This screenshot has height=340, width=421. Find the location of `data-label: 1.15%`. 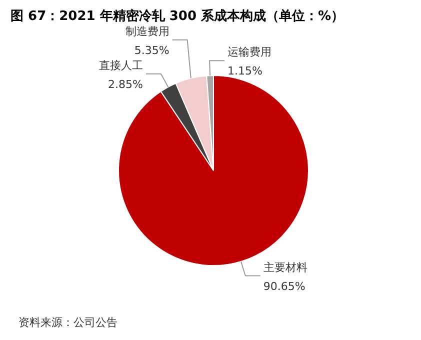

data-label: 1.15% is located at coordinates (245, 71).